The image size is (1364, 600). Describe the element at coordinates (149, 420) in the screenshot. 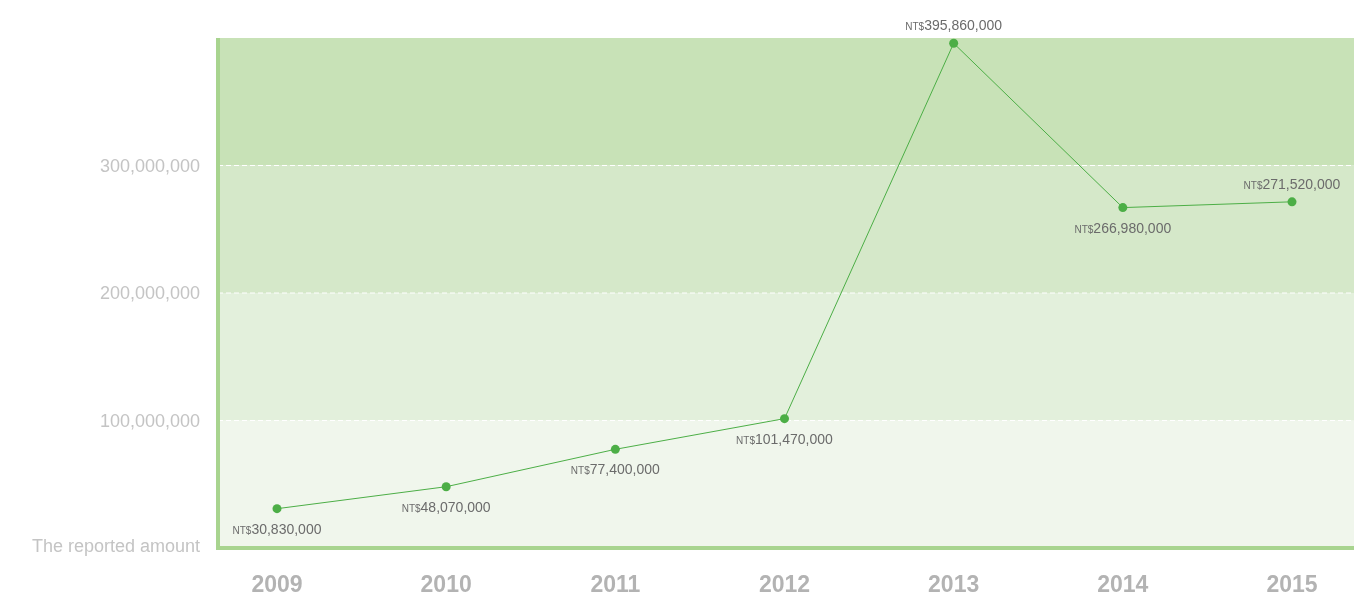

I see `y-tick-label: 100,000,000` at that location.